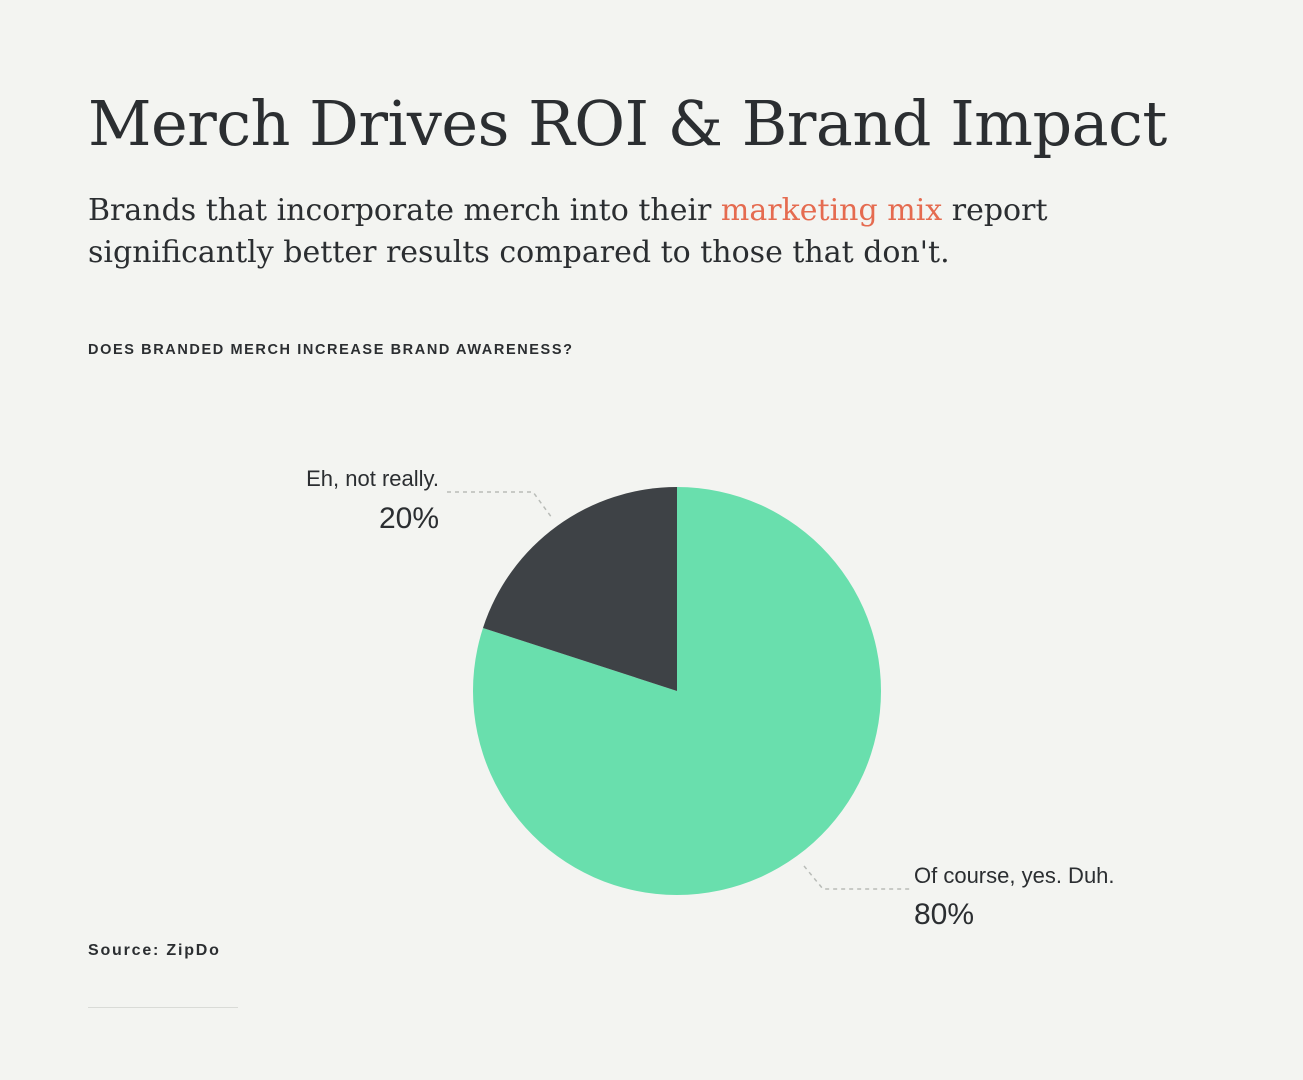 The image size is (1303, 1080). What do you see at coordinates (154, 950) in the screenshot?
I see `source-note: Source: ZipDo` at bounding box center [154, 950].